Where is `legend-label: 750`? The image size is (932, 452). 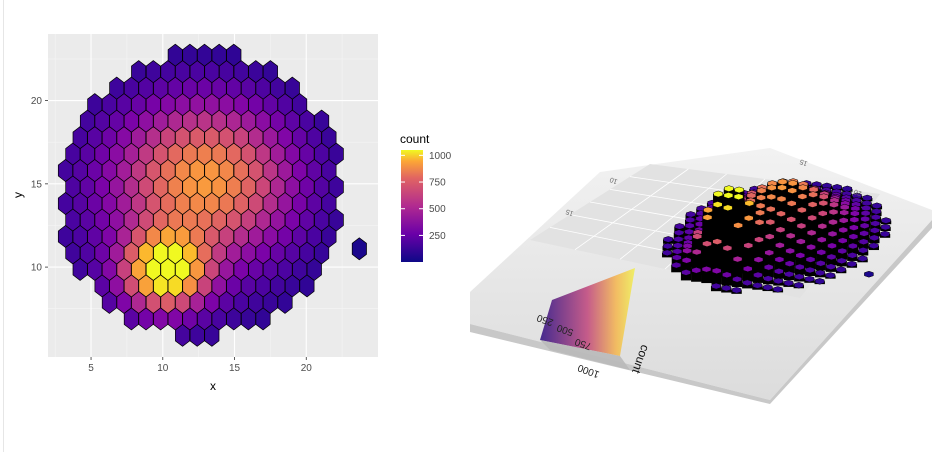
legend-label: 750 is located at coordinates (437, 183).